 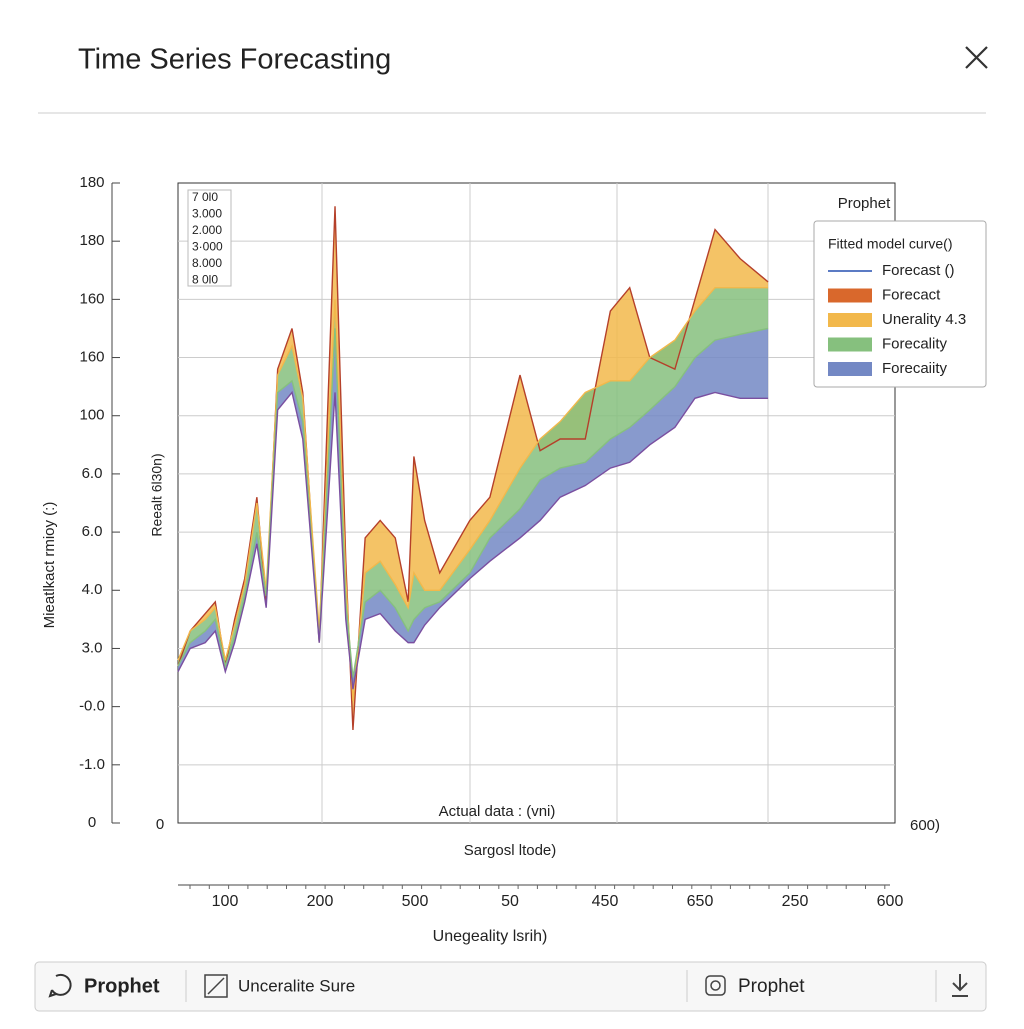 I want to click on y-axis-label: 100, so click(x=91, y=415).